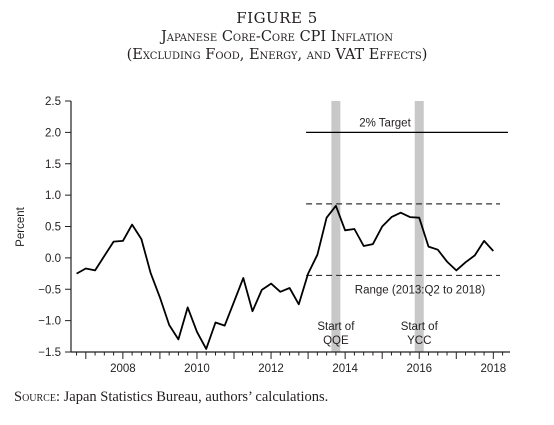  Describe the element at coordinates (336, 341) in the screenshot. I see `qqe-label-line2: QQE` at that location.